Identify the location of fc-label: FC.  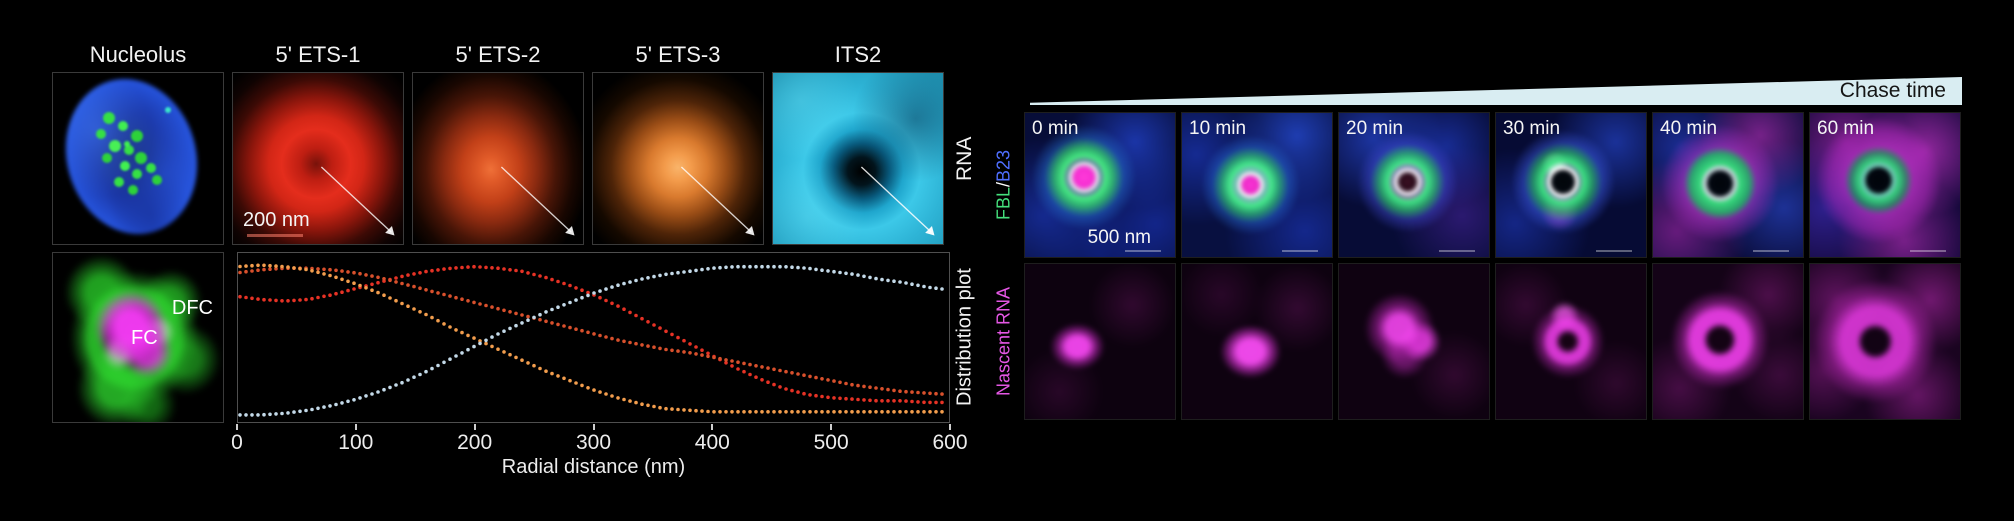
(144, 338).